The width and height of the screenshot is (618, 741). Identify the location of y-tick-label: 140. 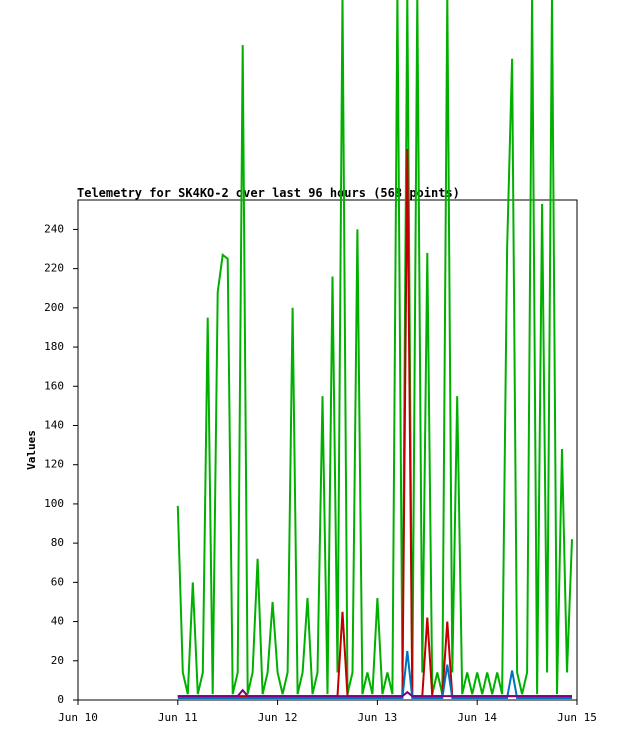
(54, 424).